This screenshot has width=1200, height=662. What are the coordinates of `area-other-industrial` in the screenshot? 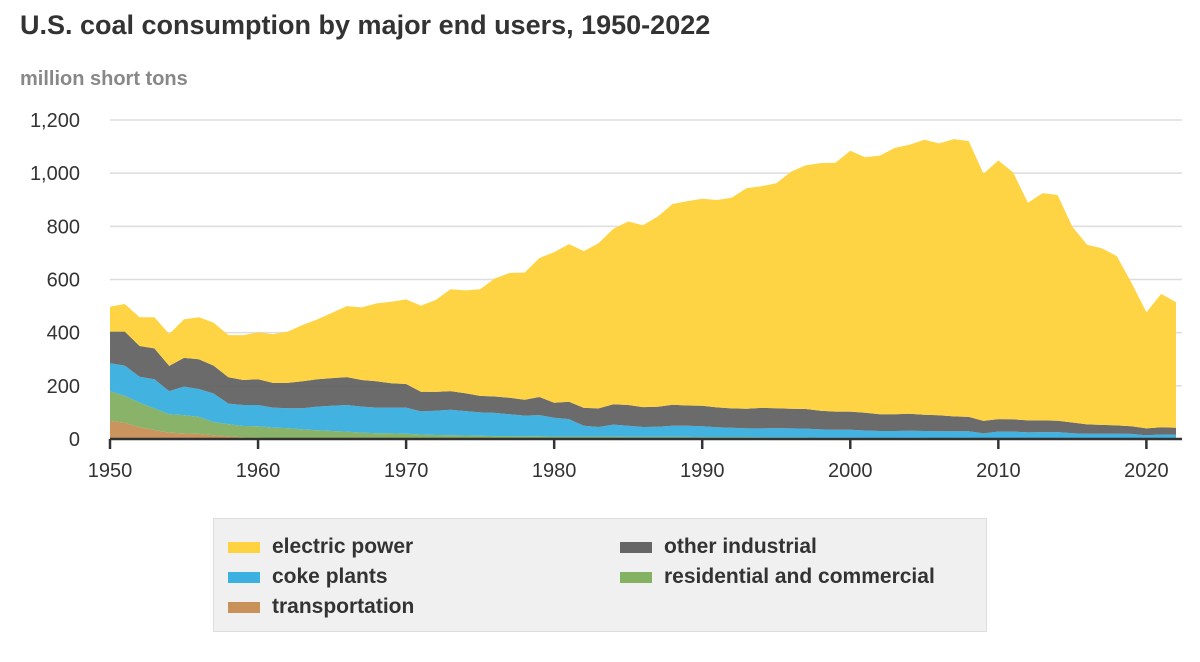 It's located at (643, 383).